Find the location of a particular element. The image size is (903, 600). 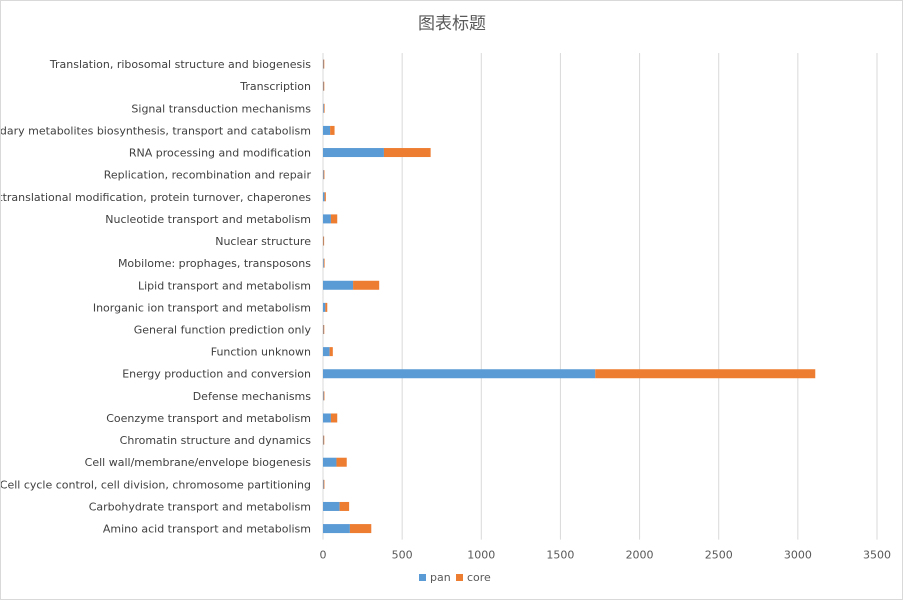

category-label: Defense mechanisms is located at coordinates (252, 396).